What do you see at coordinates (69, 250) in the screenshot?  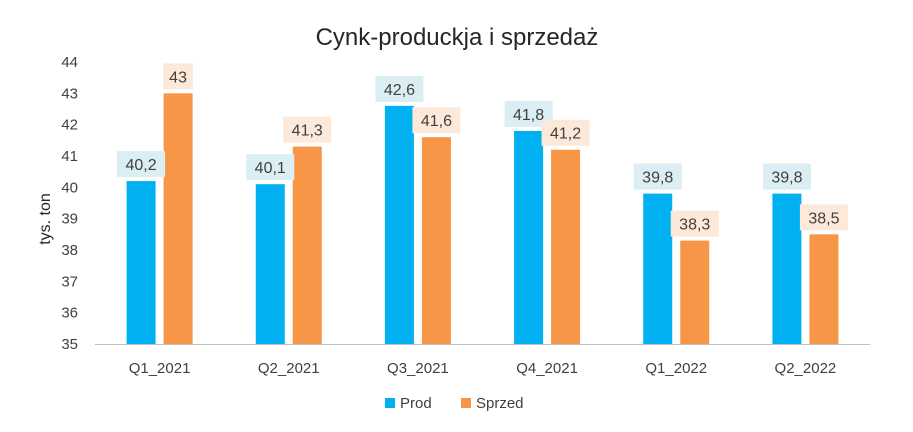 I see `y-tick-label: 38` at bounding box center [69, 250].